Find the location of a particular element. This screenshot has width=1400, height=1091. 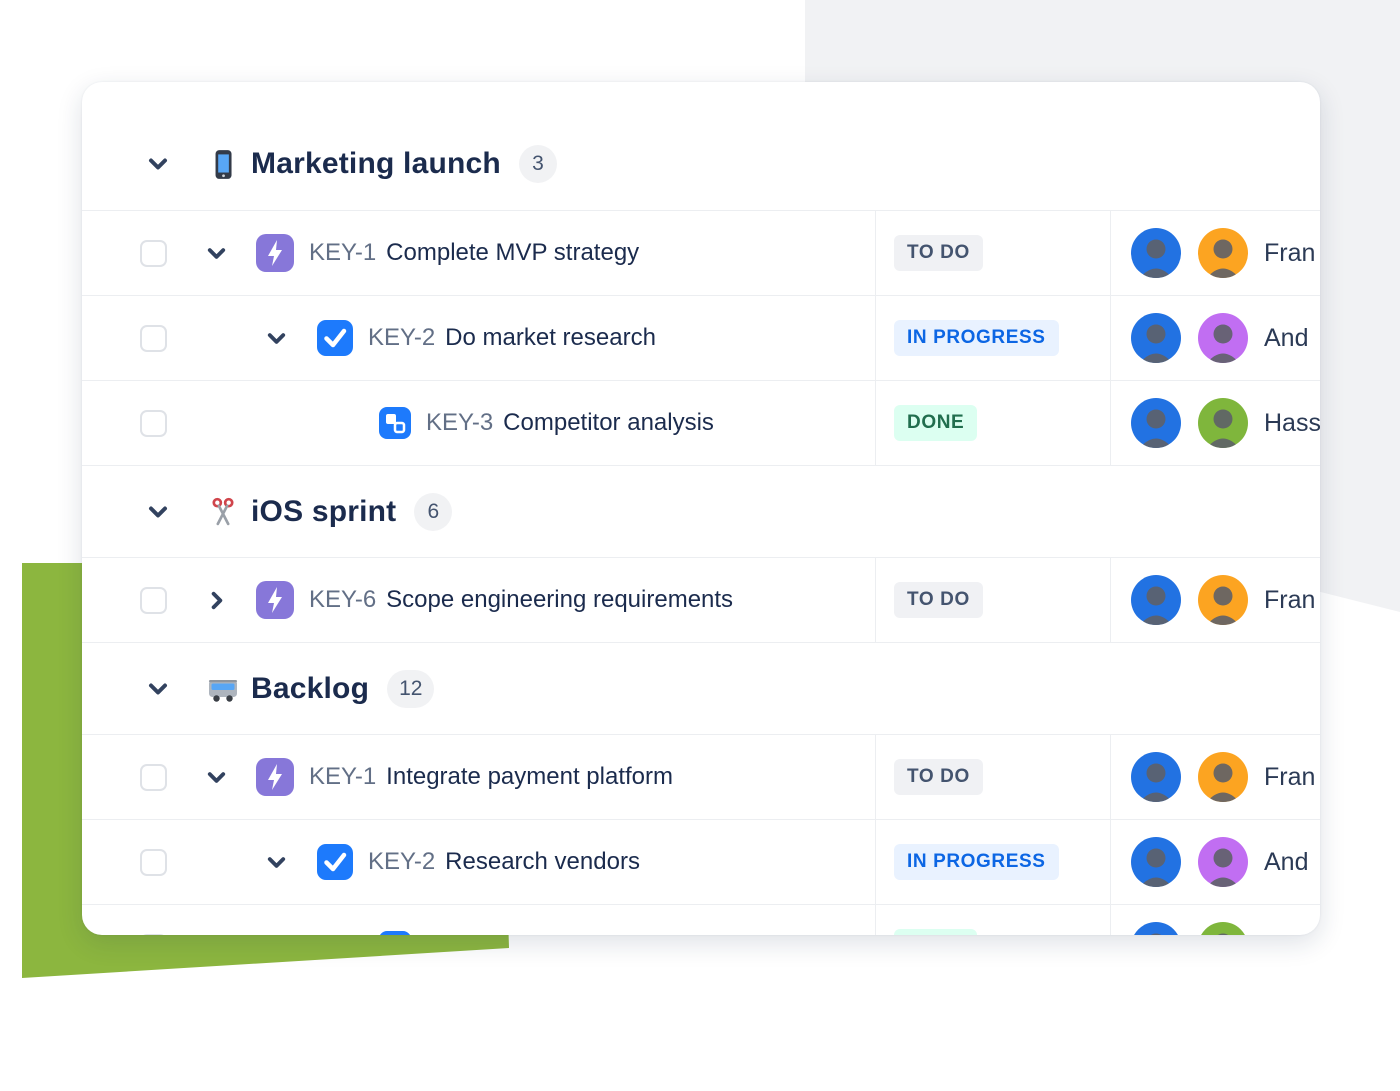

chevron-right-icon is located at coordinates (216, 600).